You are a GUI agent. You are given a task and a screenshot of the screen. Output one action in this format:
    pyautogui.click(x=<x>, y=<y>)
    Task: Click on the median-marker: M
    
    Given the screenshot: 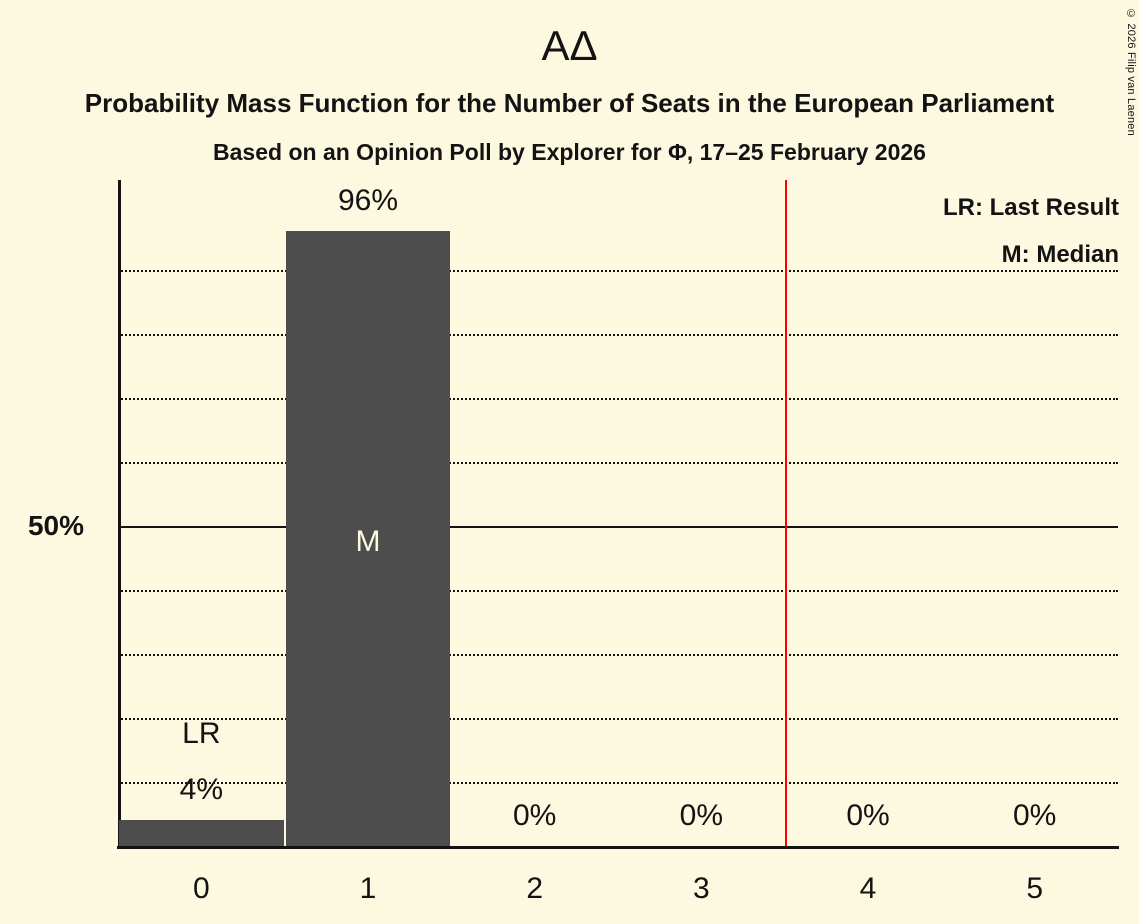 What is the action you would take?
    pyautogui.click(x=368, y=541)
    